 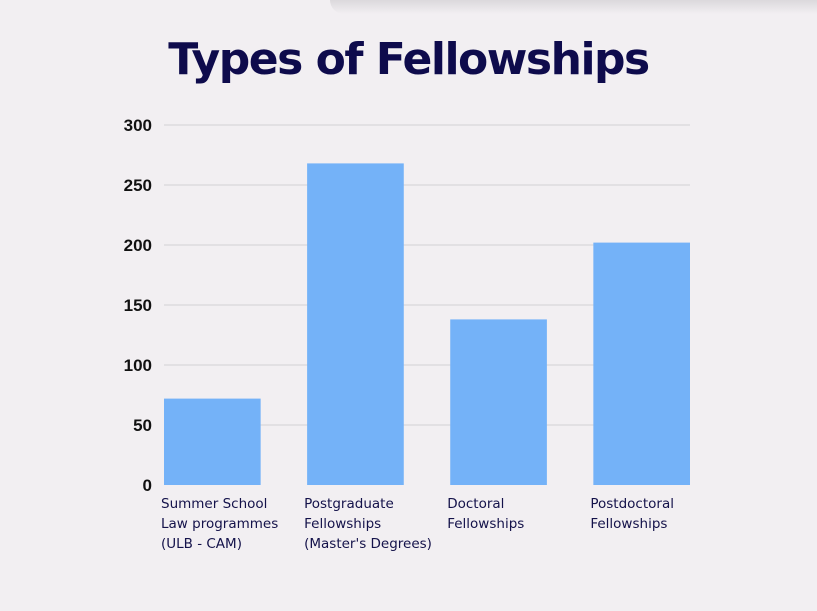 I want to click on x-category-label: Summer School Law programmes (ULB - CAM), so click(x=219, y=524).